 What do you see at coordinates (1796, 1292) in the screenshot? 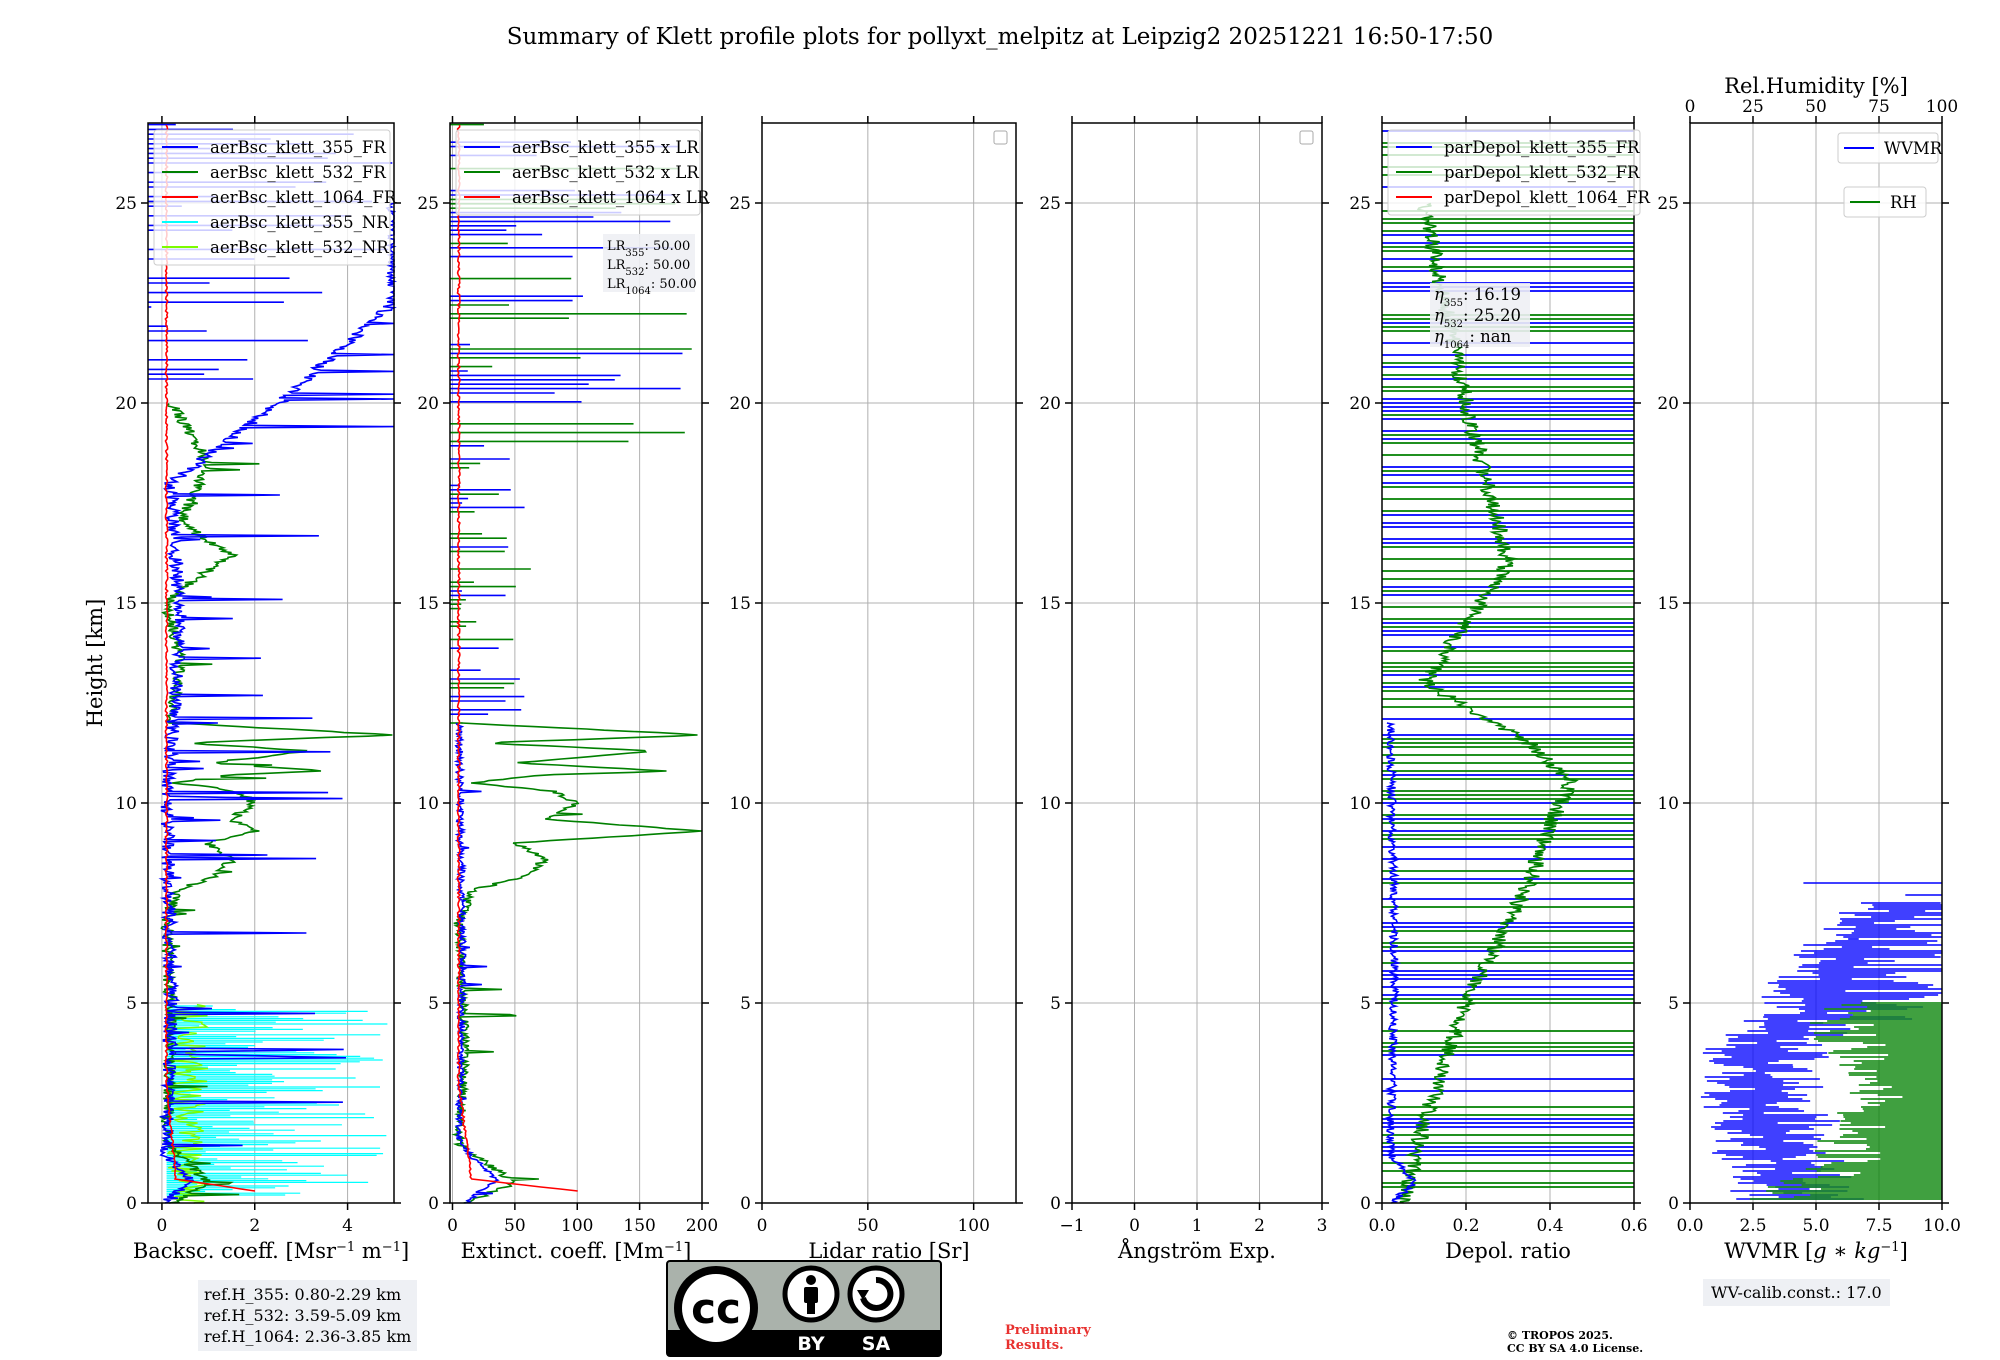
I see `wv-calib-box: WV-calib.const.: 17.0` at bounding box center [1796, 1292].